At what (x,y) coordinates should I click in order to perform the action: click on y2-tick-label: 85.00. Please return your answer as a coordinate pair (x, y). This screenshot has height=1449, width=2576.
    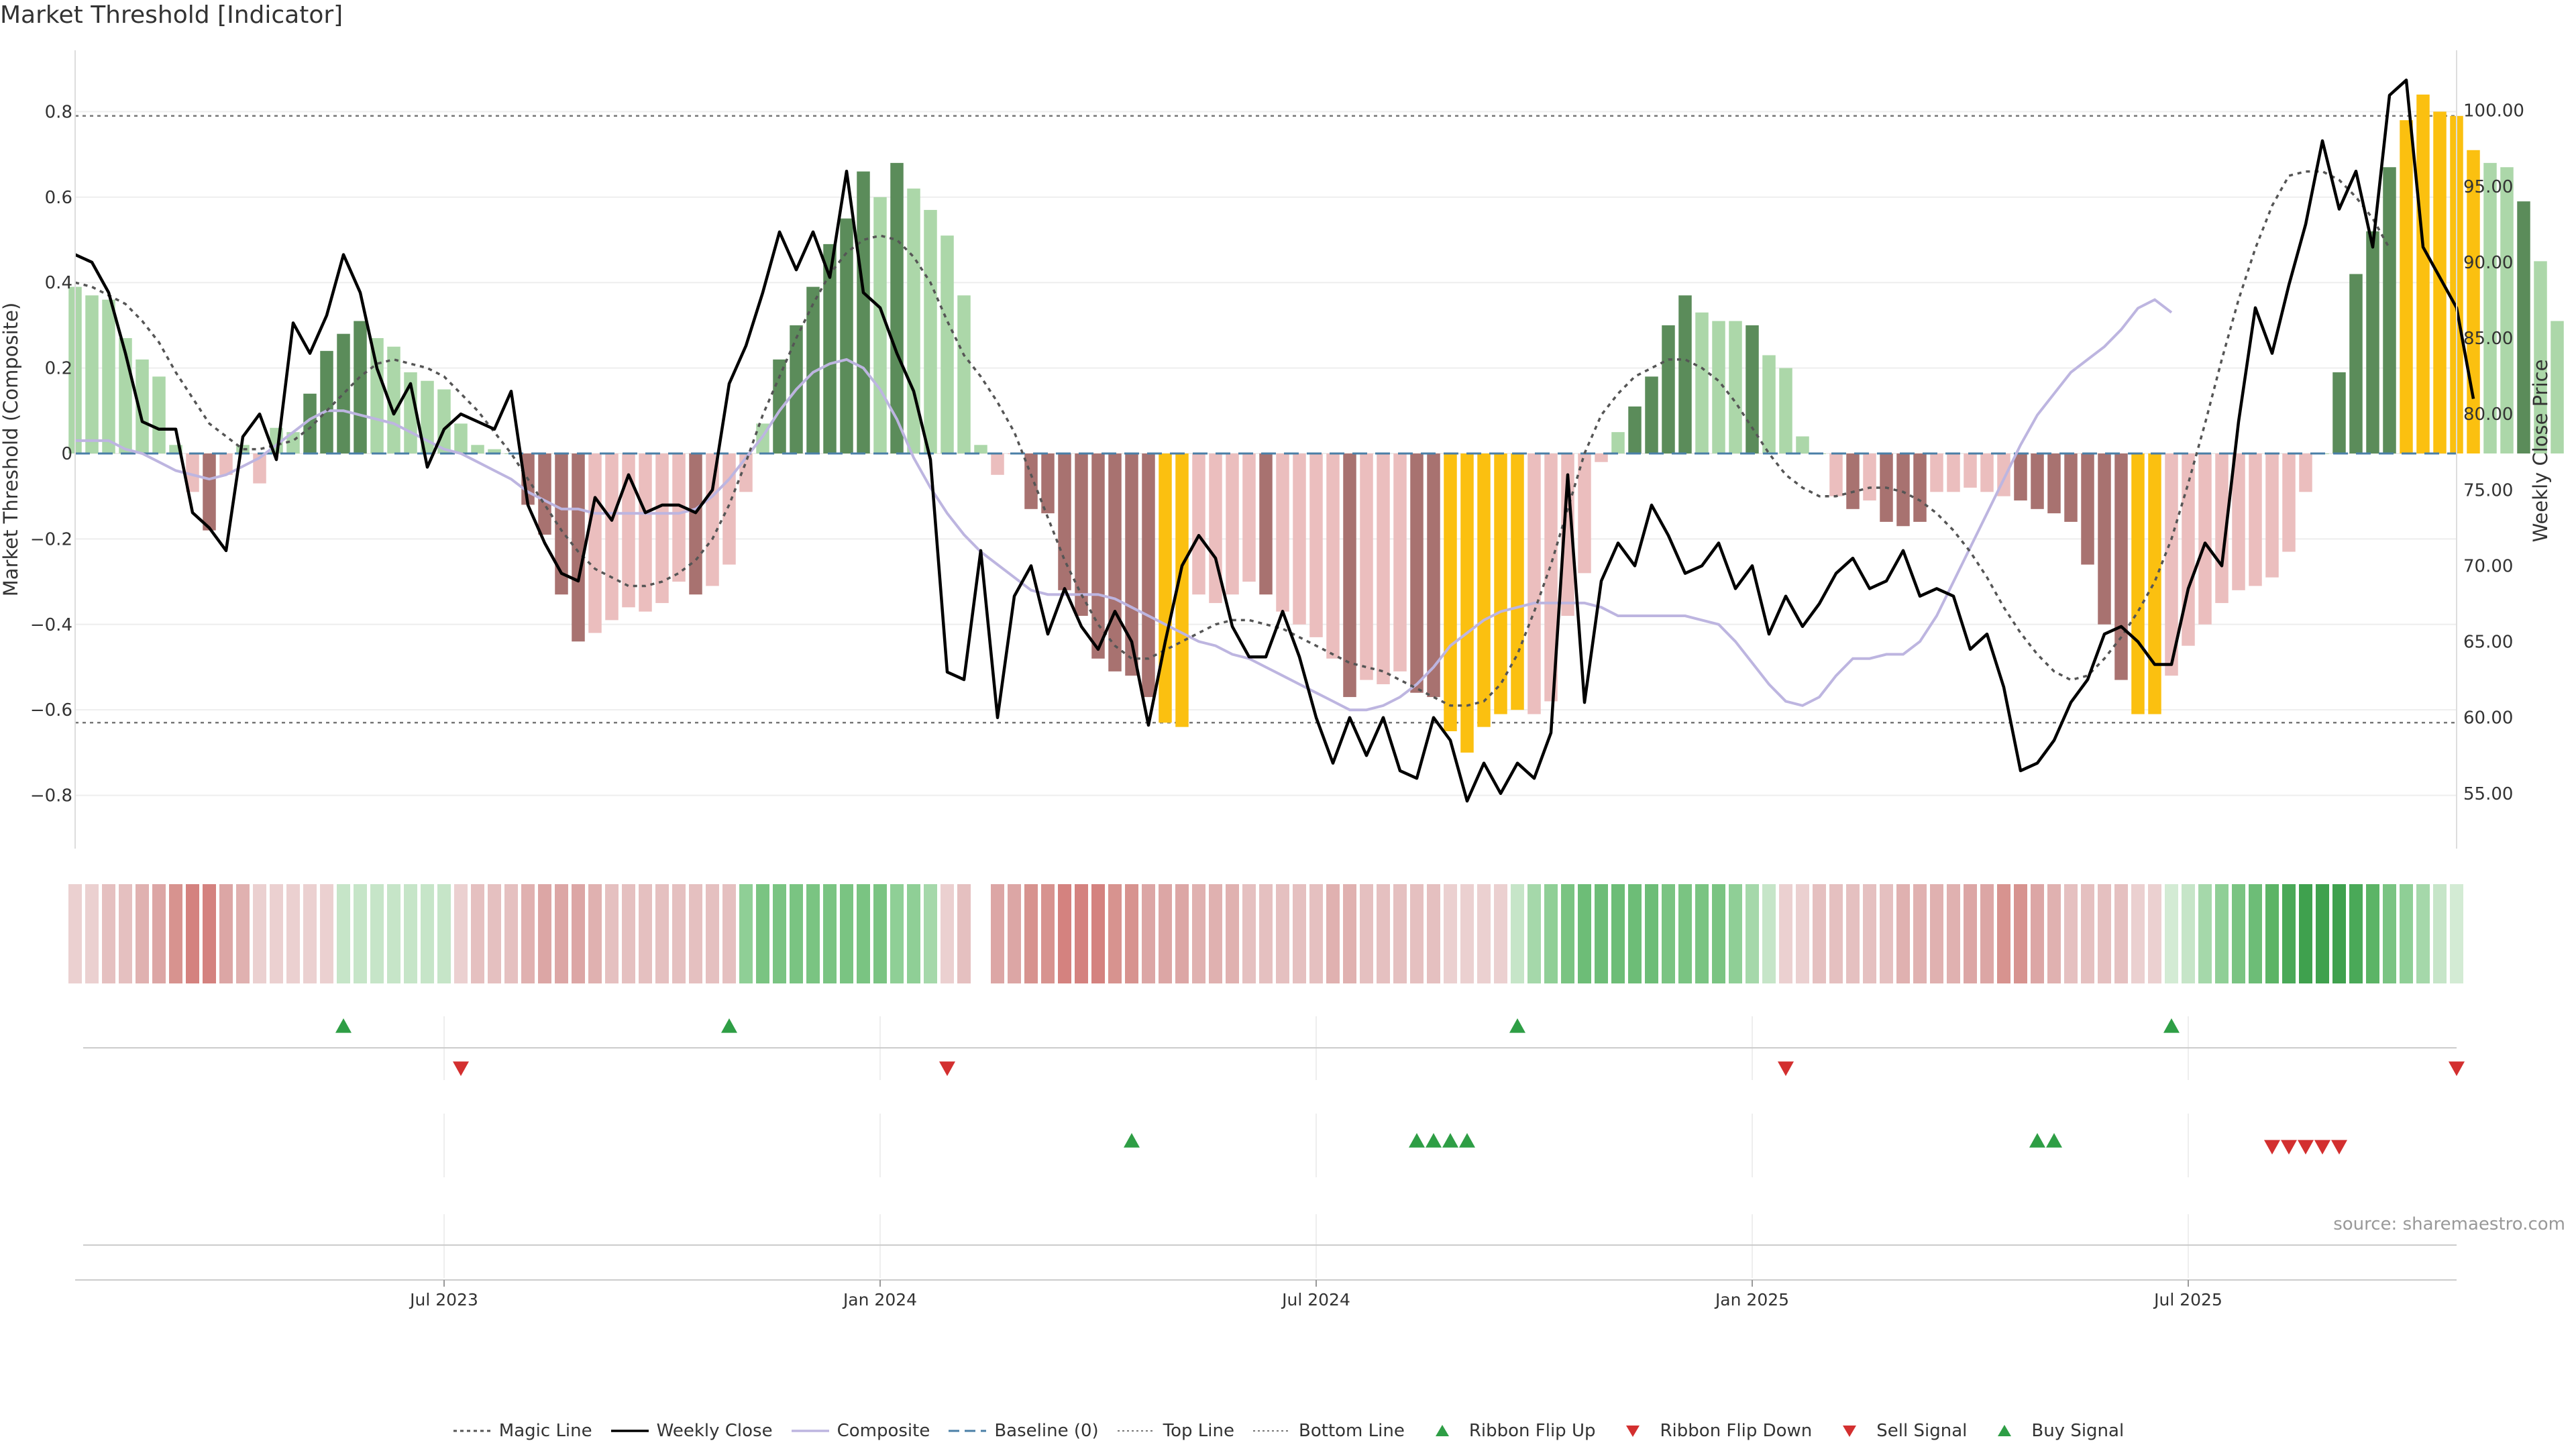
    Looking at the image, I should click on (2488, 339).